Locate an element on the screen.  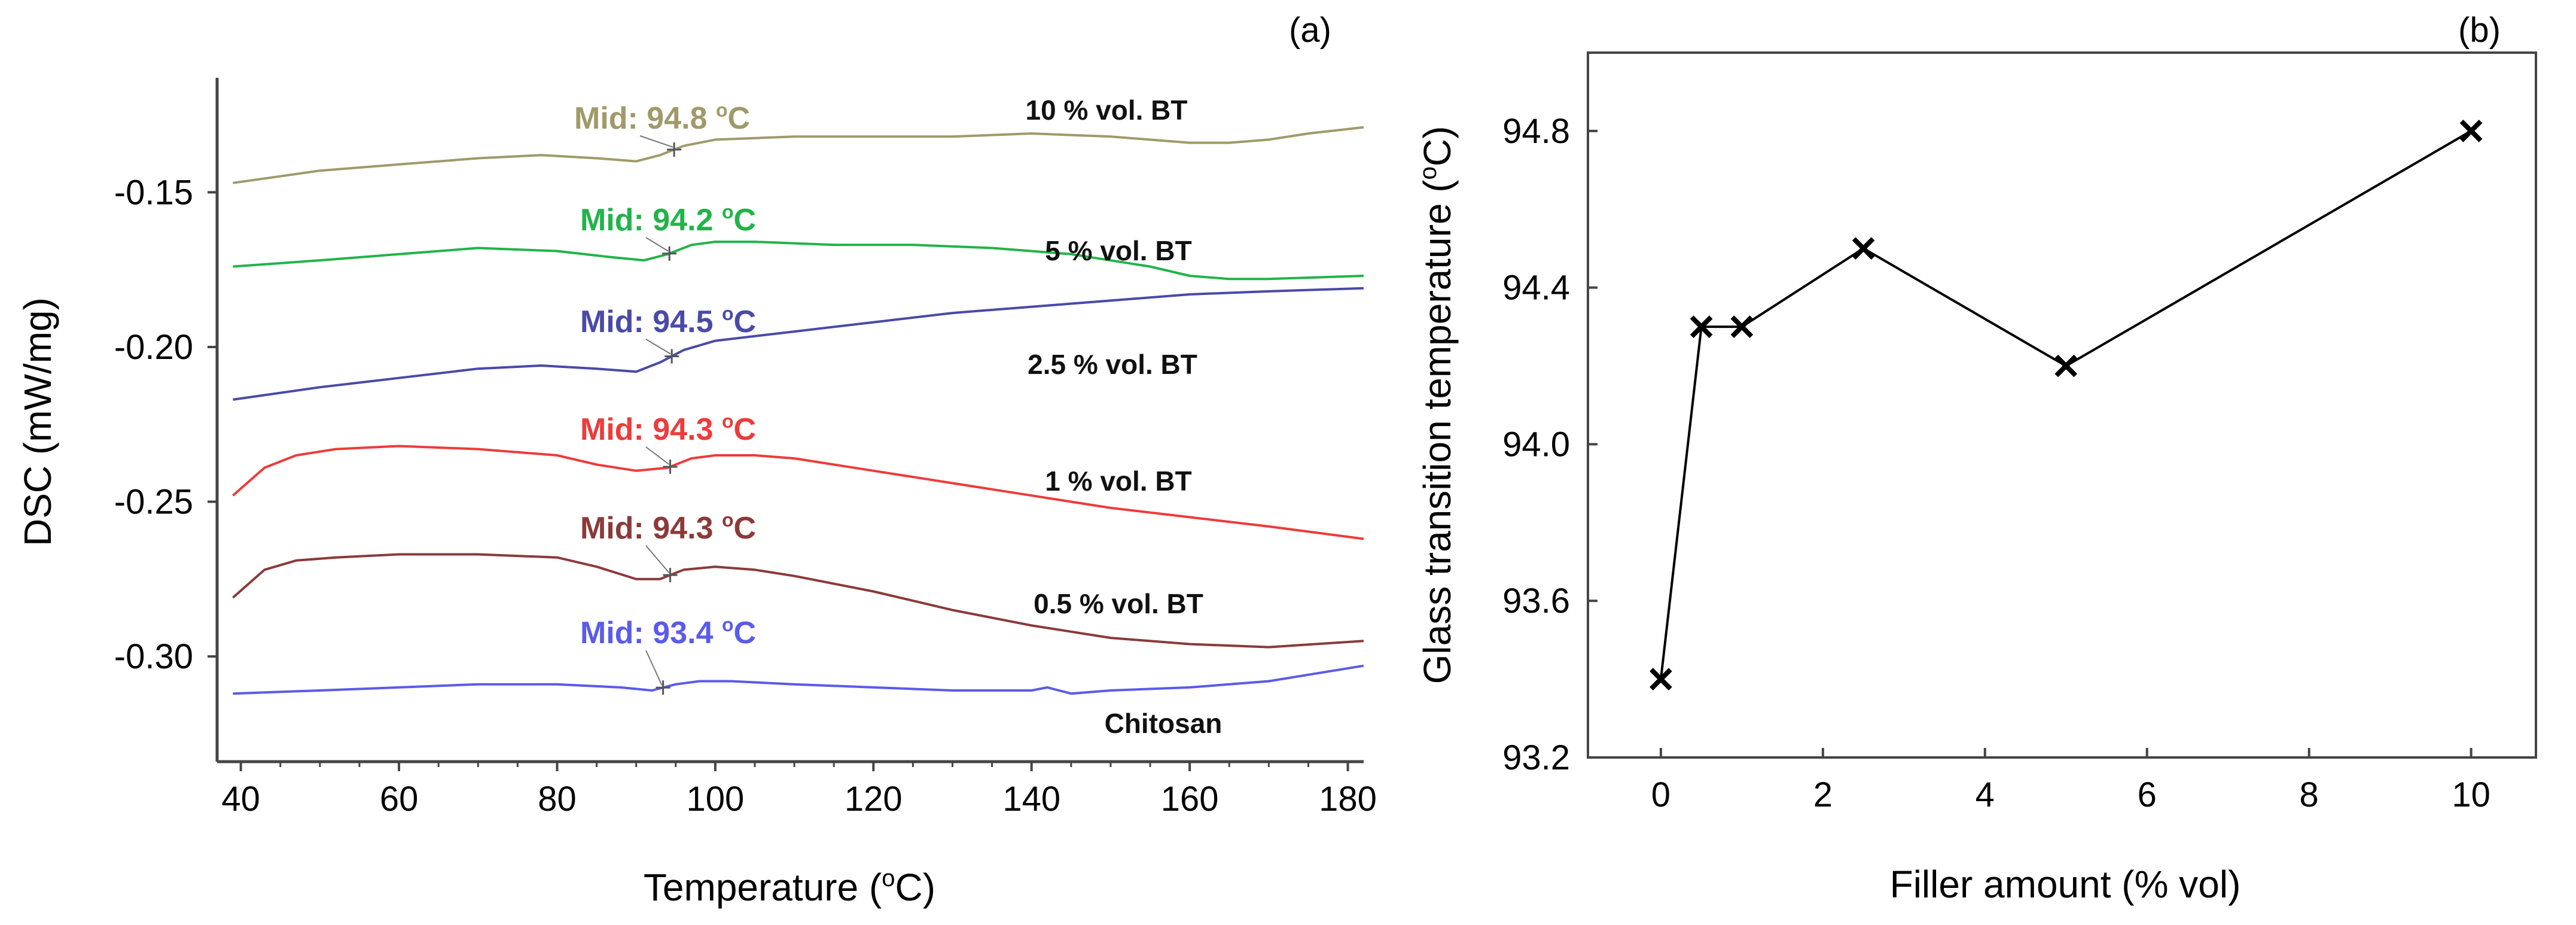
panel-a-y-tick-label: -0.25 is located at coordinates (154, 502).